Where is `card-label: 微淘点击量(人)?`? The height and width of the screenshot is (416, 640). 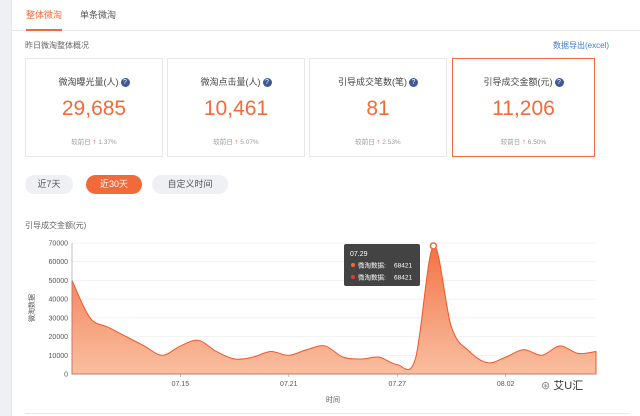 card-label: 微淘点击量(人)? is located at coordinates (236, 81).